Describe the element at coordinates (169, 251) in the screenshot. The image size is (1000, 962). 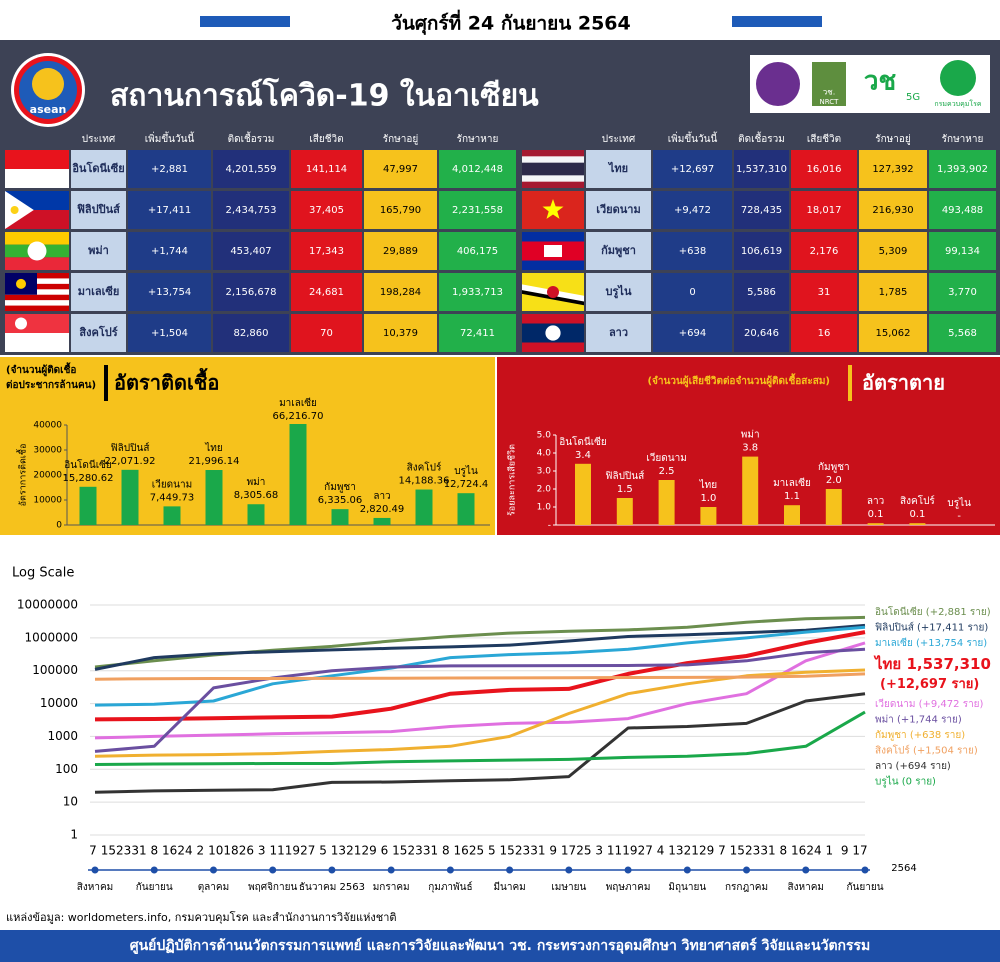
I see `table-value: +1,744` at that location.